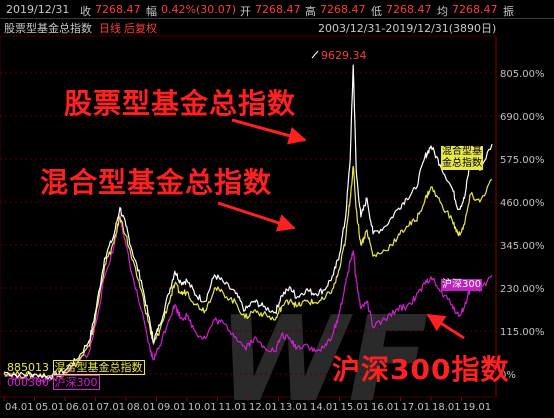 The image size is (554, 418). What do you see at coordinates (477, 407) in the screenshot?
I see `x-tick-label: 19.01` at bounding box center [477, 407].